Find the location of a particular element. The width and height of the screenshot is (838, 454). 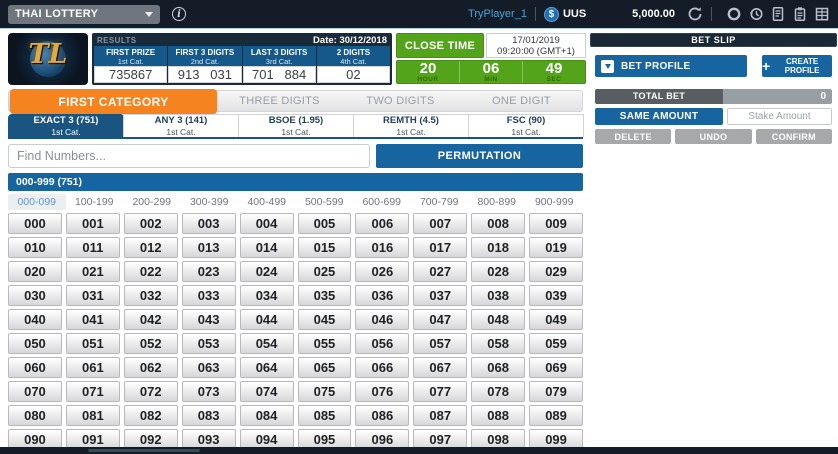

category-tab: THREE DIGITS is located at coordinates (279, 101).